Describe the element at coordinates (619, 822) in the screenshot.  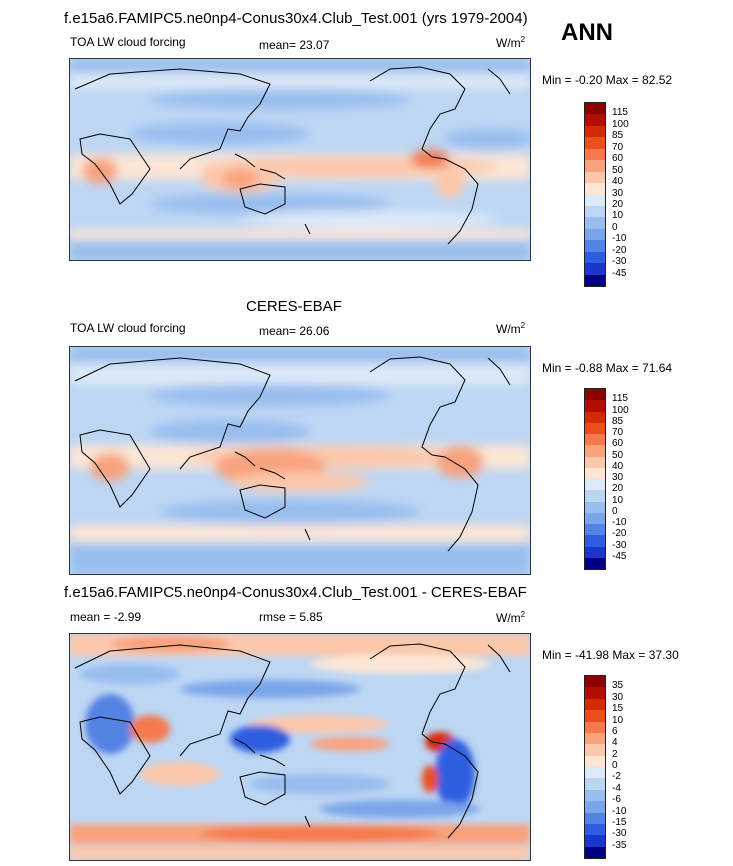
I see `colorbar-tick-label: -15` at that location.